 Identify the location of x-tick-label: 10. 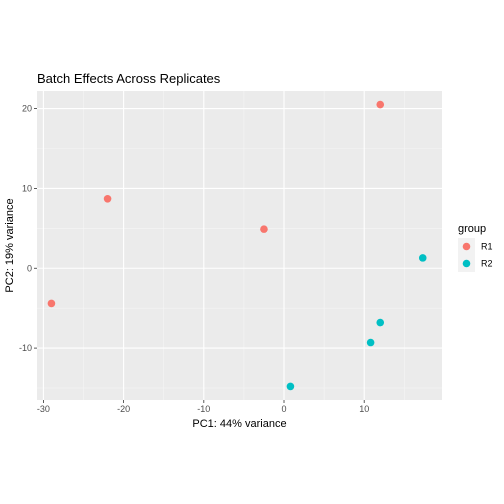
(364, 409).